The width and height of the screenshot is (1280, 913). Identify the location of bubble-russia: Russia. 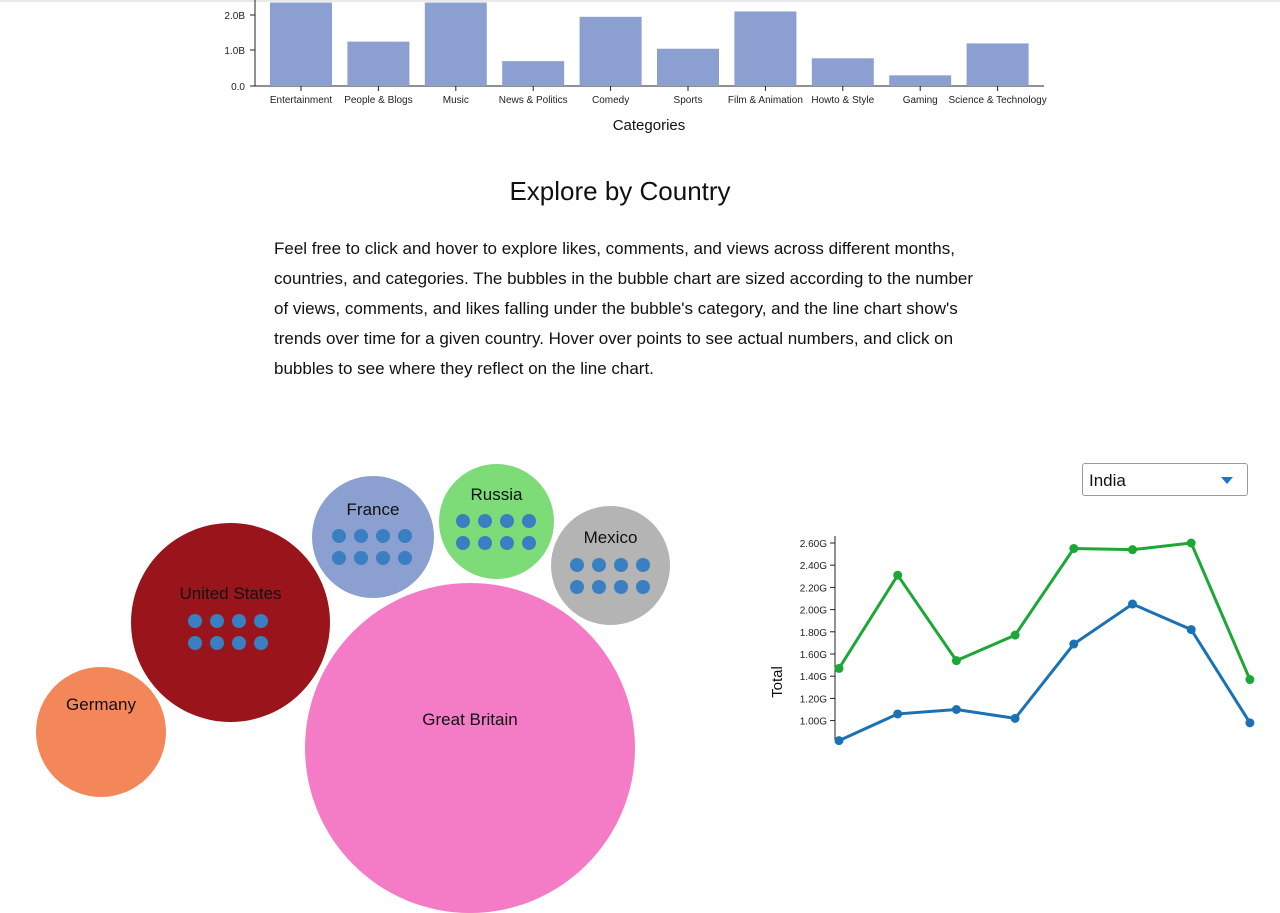
(496, 521).